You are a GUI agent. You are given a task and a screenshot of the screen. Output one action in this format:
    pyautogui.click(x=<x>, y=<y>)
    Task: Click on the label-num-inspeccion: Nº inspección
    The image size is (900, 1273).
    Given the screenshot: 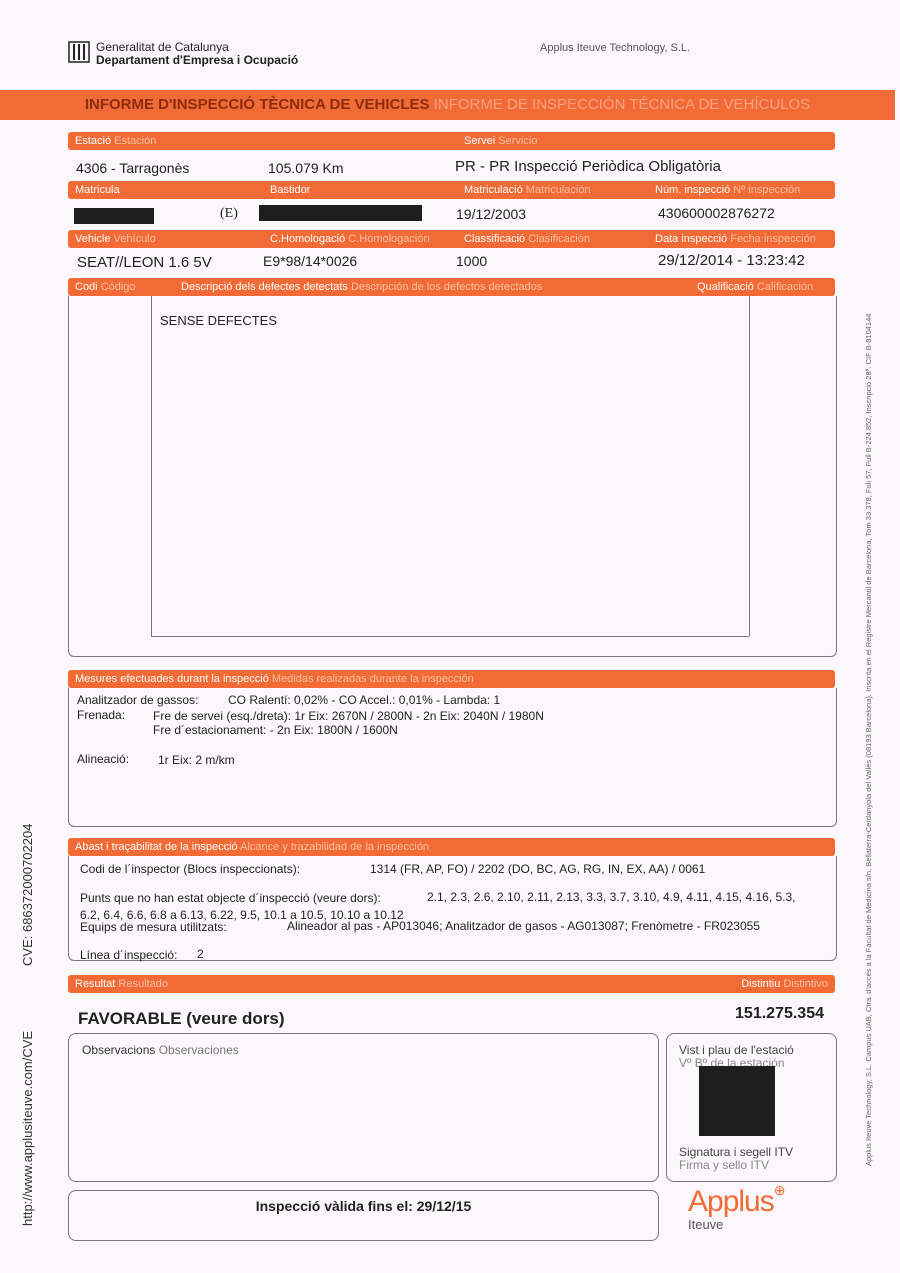 What is the action you would take?
    pyautogui.click(x=767, y=190)
    